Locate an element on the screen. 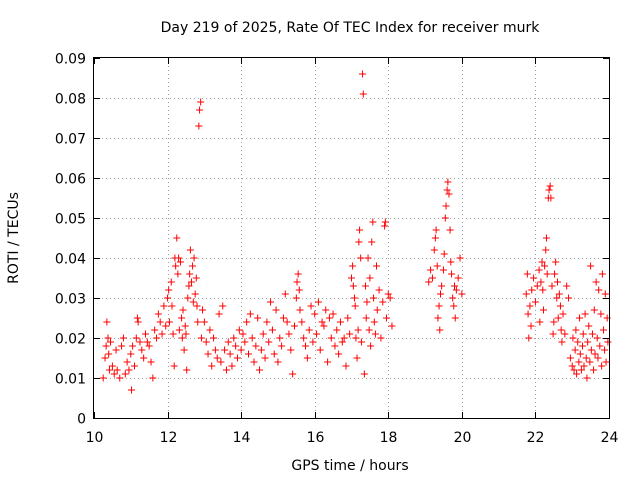 The image size is (640, 480). x-tick-label: 18 is located at coordinates (389, 438).